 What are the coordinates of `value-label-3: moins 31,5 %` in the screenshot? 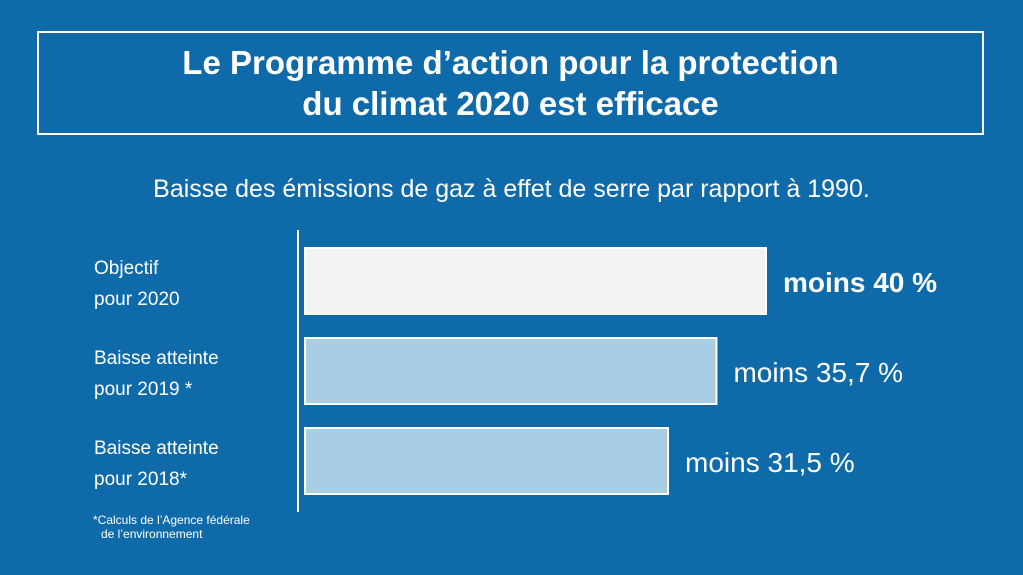 It's located at (770, 462).